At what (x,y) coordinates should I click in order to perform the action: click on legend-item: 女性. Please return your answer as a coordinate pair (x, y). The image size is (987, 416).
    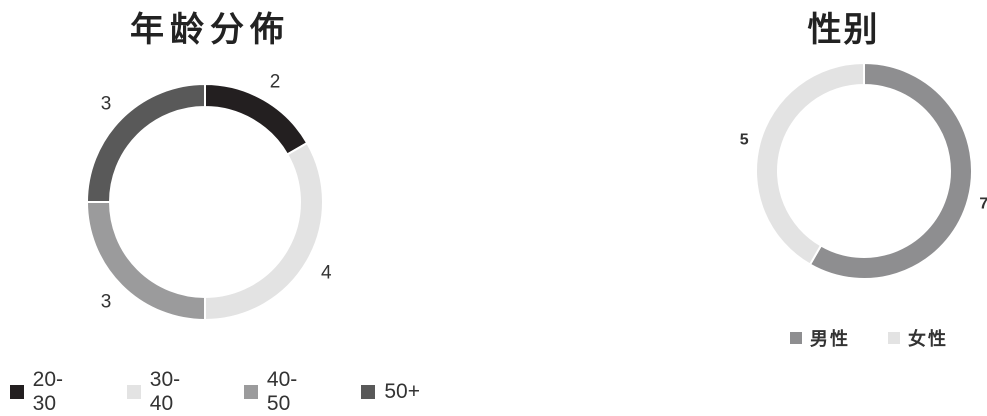
    Looking at the image, I should click on (918, 338).